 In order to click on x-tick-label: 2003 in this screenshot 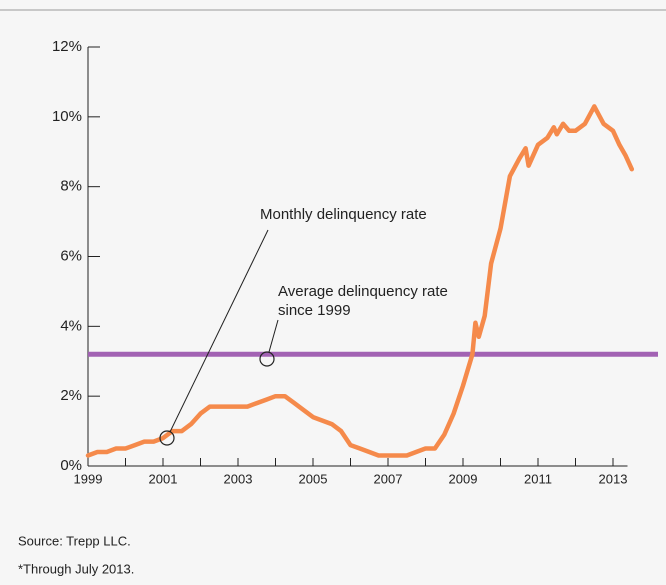, I will do `click(238, 478)`.